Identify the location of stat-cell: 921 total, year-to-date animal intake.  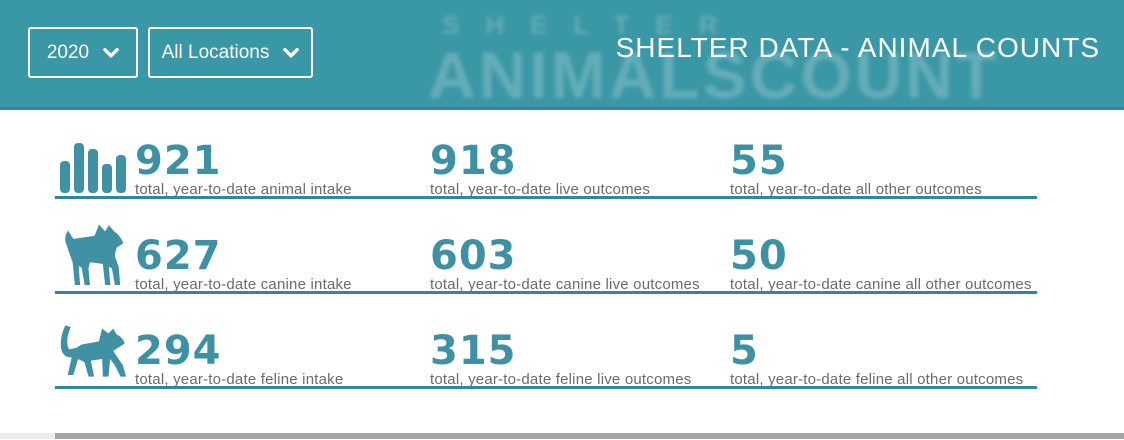
(285, 168).